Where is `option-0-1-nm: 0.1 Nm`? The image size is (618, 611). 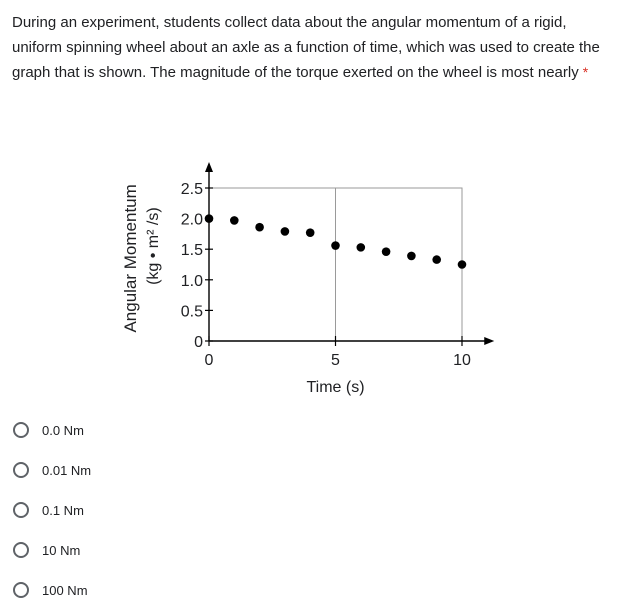
option-0-1-nm: 0.1 Nm is located at coordinates (162, 510).